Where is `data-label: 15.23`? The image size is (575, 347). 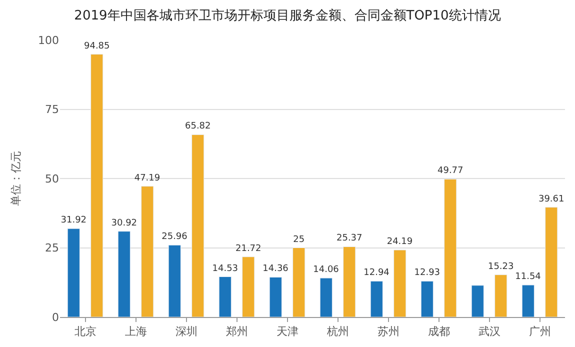
data-label: 15.23 is located at coordinates (501, 267).